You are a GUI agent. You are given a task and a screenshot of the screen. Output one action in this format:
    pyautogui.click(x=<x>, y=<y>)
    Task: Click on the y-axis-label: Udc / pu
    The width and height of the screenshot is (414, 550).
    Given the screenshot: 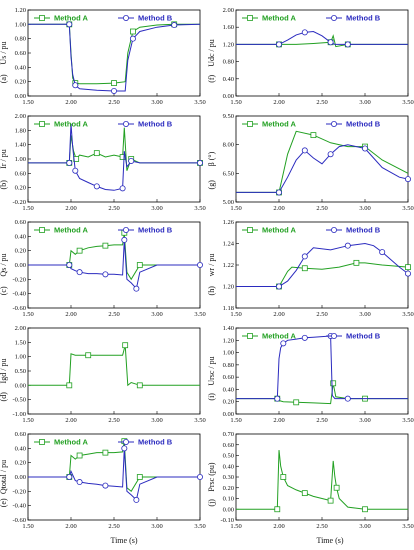 What is the action you would take?
    pyautogui.click(x=211, y=53)
    